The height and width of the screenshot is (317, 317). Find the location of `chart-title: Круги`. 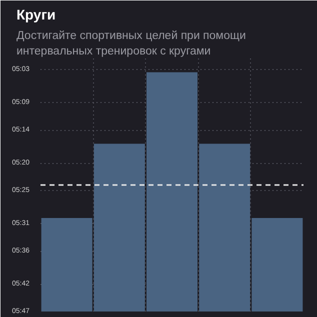

chart-title: Круги is located at coordinates (36, 14).